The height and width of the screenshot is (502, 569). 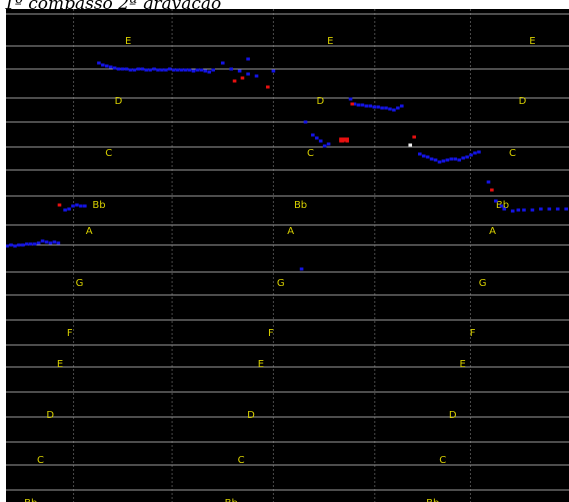 I want to click on note-label-0-8: D, so click(x=50, y=415).